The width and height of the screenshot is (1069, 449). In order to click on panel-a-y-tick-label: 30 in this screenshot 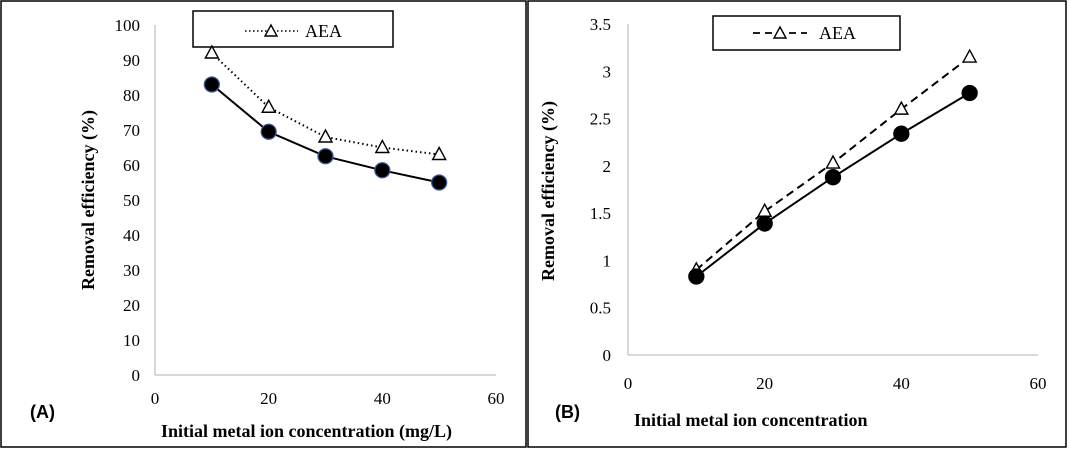, I will do `click(131, 270)`.